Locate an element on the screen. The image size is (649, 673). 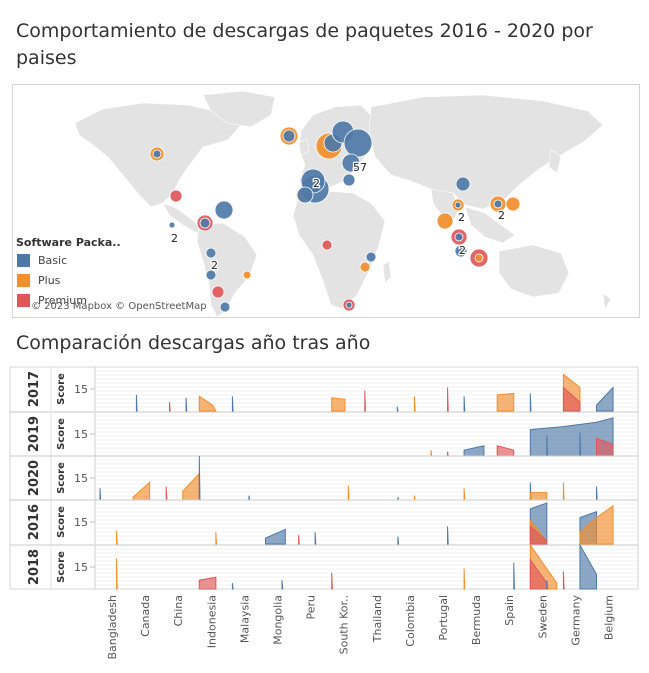
x-tick-label: Mongolia is located at coordinates (278, 620).